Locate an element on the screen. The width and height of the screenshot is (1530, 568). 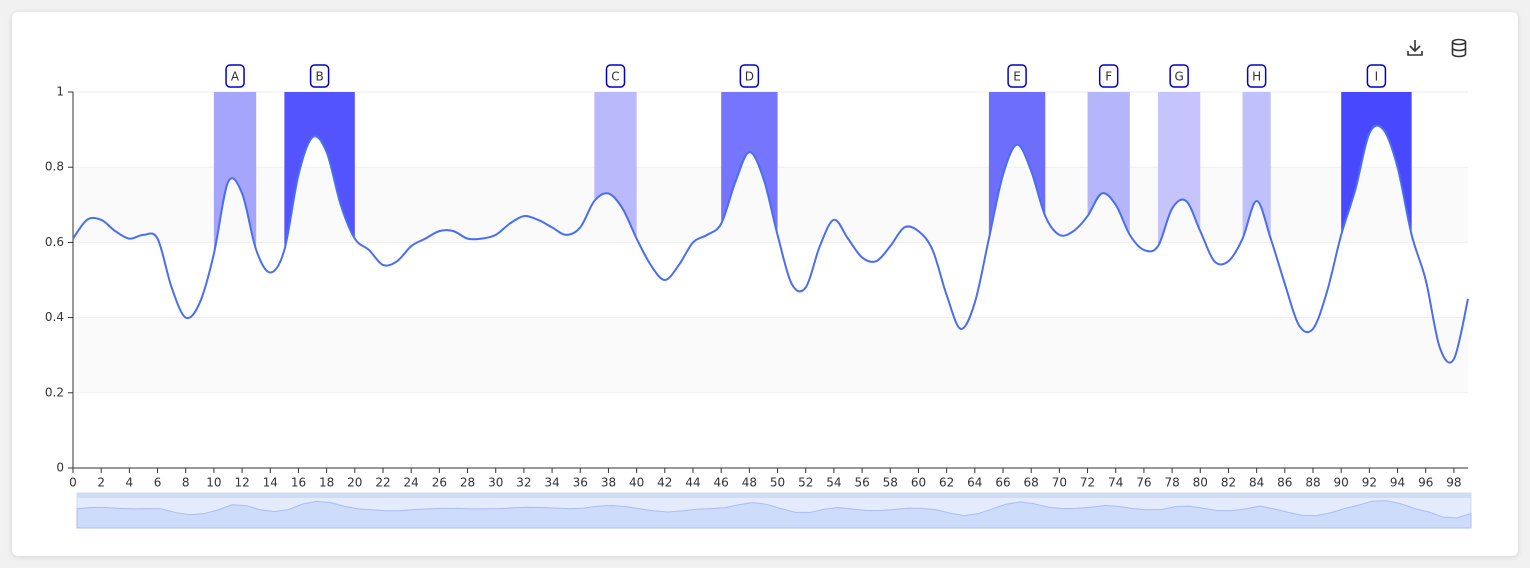
y-tick-label: 0.6 is located at coordinates (54, 242).